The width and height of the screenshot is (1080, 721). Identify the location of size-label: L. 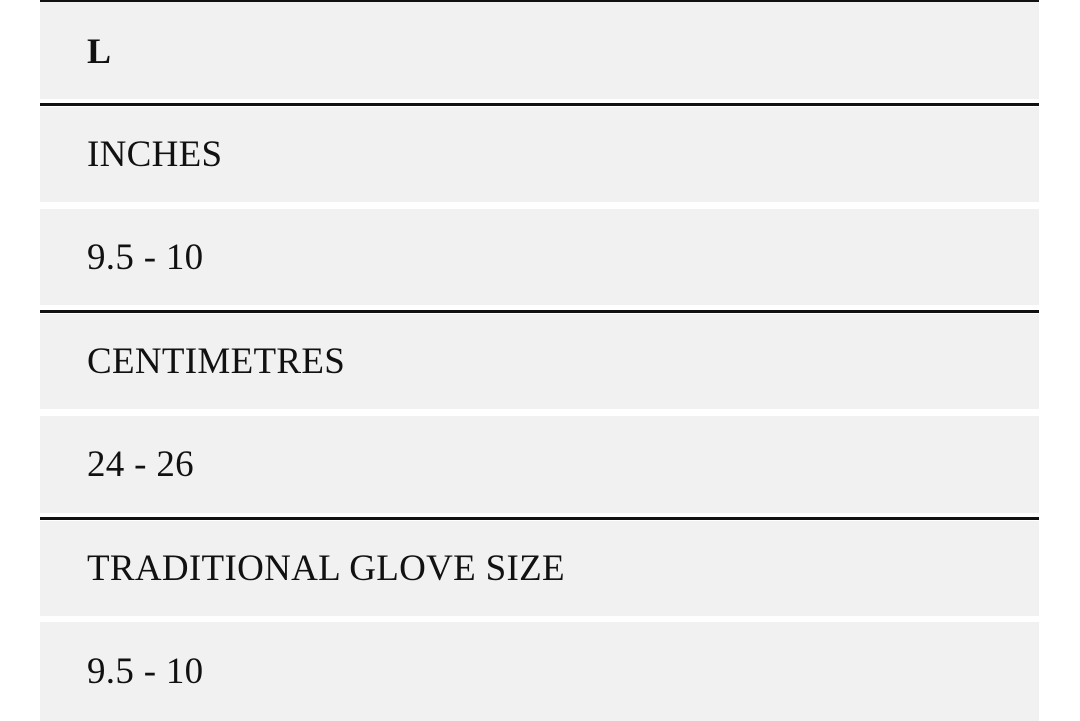
(99, 50).